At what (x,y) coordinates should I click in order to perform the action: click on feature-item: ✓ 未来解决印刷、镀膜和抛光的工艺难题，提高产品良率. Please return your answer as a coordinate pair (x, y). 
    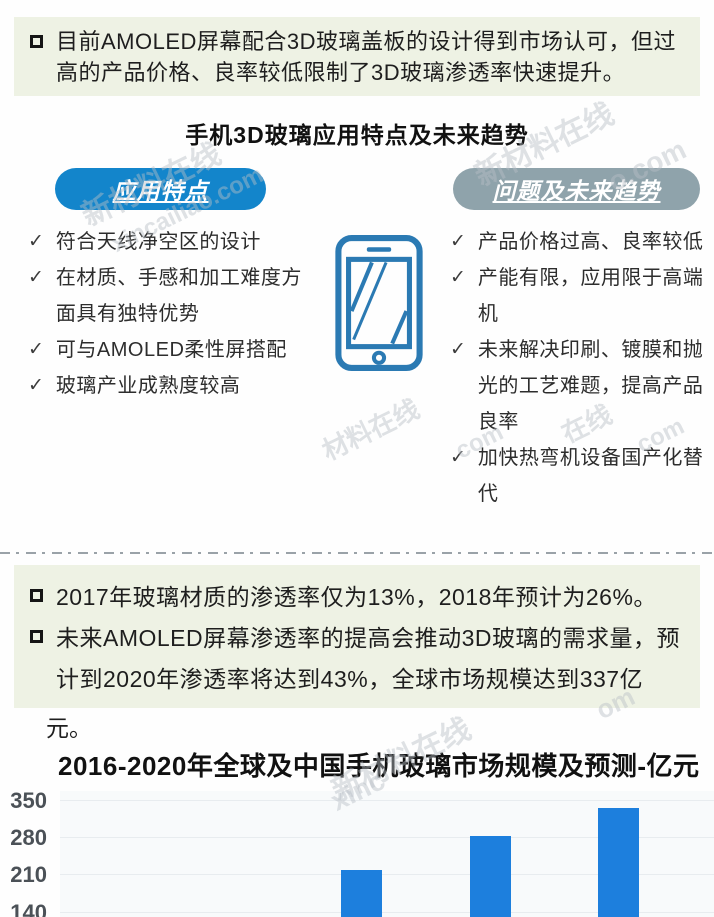
    Looking at the image, I should click on (580, 386).